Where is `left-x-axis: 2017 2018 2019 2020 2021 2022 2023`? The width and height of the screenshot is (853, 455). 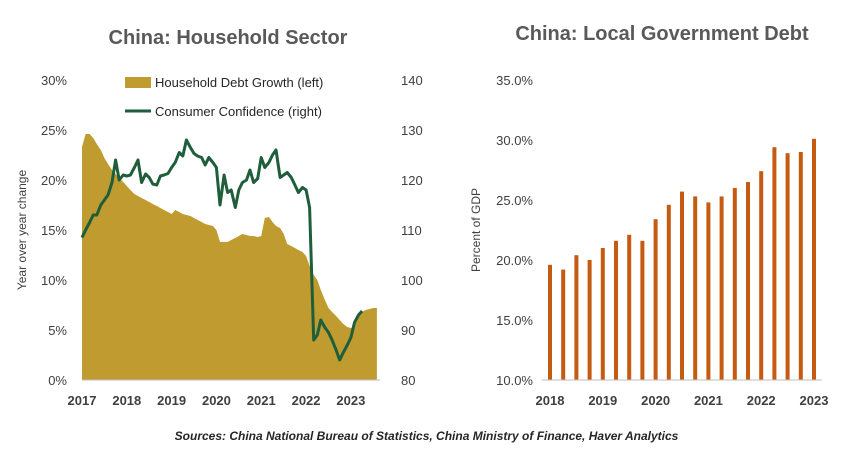
left-x-axis: 2017 2018 2019 2020 2021 2022 2023 is located at coordinates (217, 400).